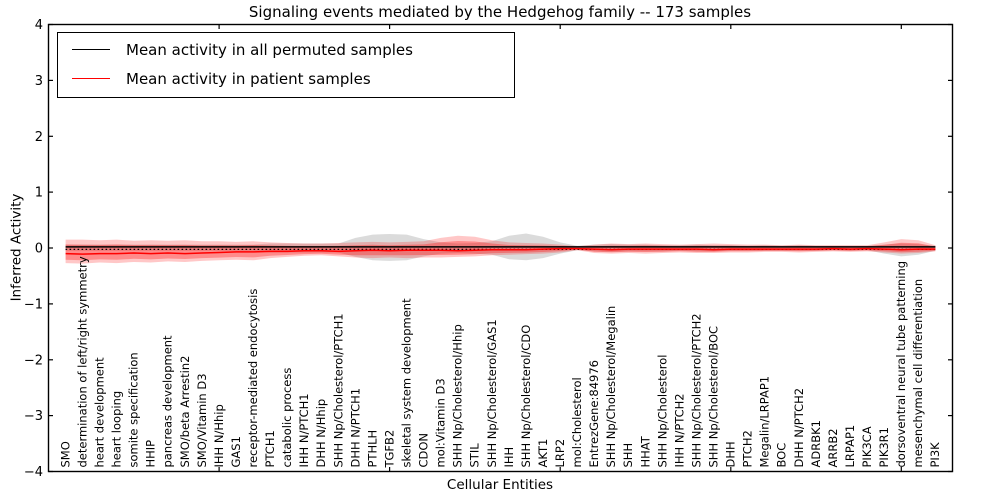 The image size is (1000, 500). What do you see at coordinates (833, 447) in the screenshot?
I see `x-category-label: ARRB2` at bounding box center [833, 447].